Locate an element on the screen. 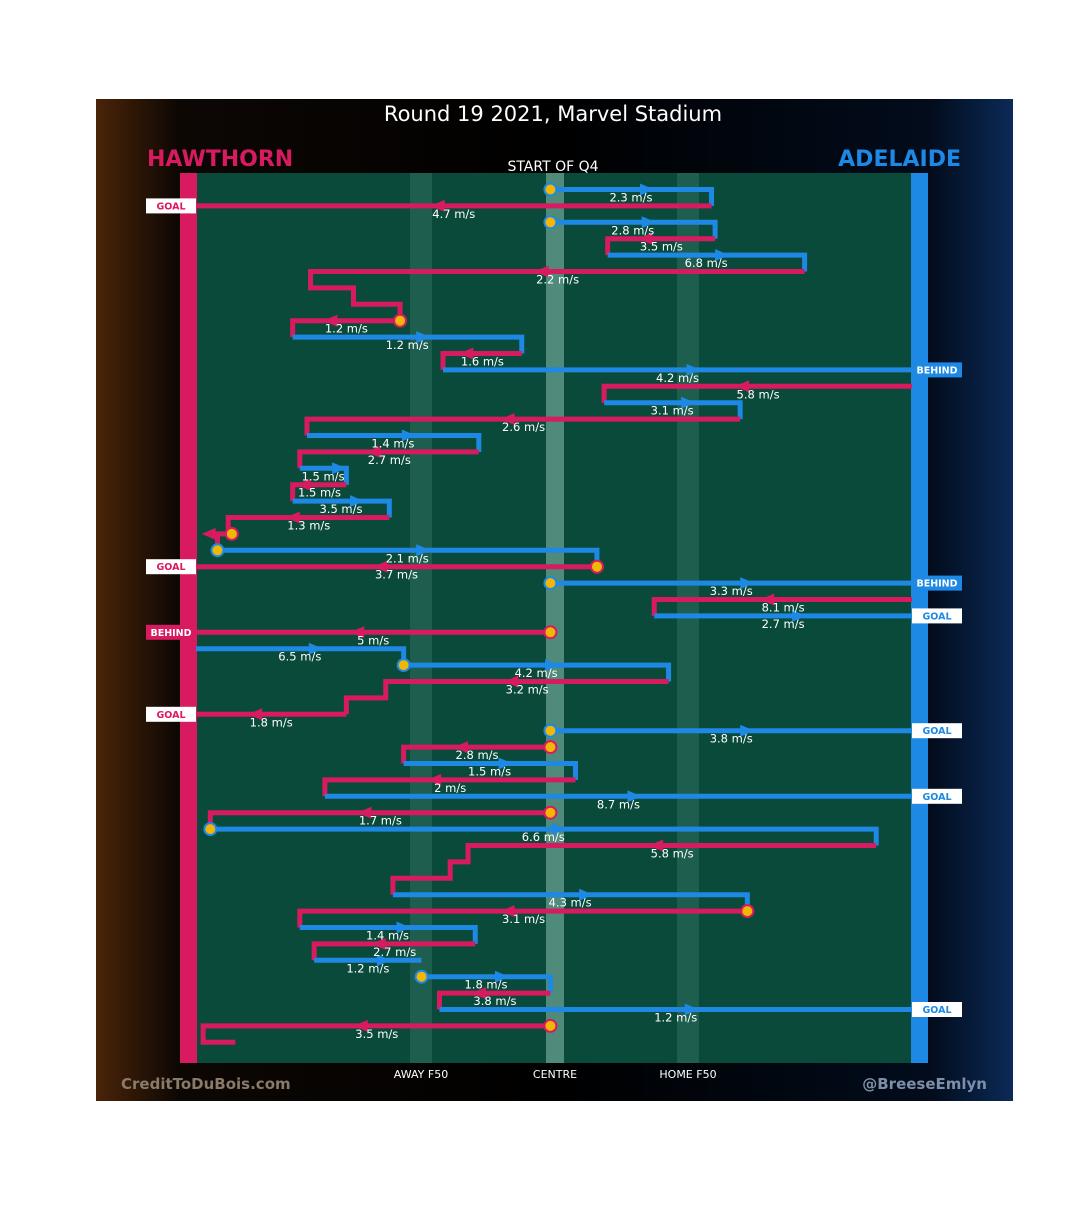 Image resolution: width=1080 pixels, height=1215 pixels. chain-40-home-path is located at coordinates (522, 918).